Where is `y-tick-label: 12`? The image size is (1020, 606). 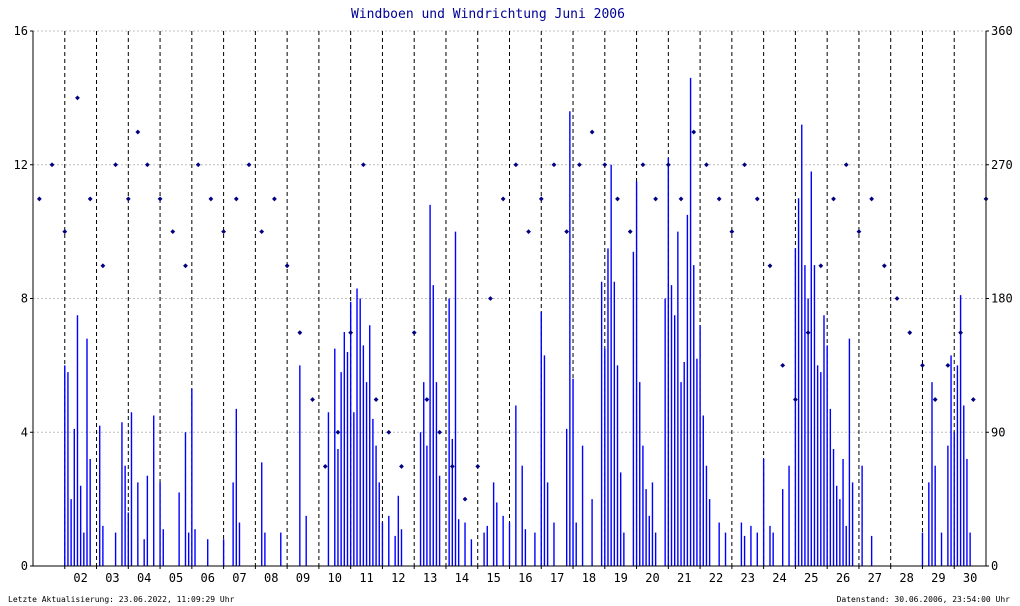
y-tick-label: 12 is located at coordinates (21, 165).